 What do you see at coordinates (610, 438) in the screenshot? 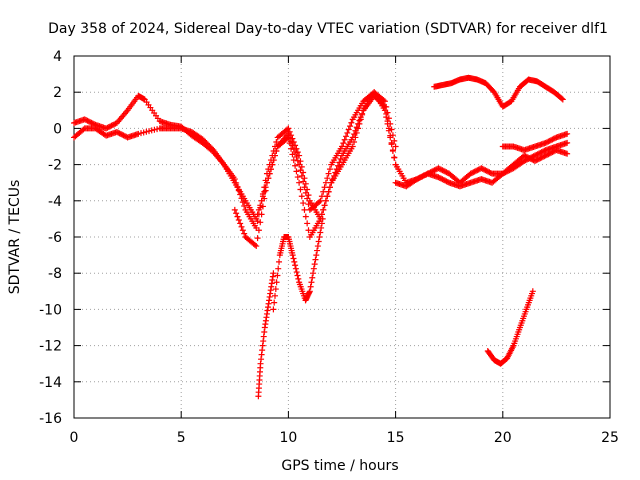
I see `x-tick-label: 25` at bounding box center [610, 438].